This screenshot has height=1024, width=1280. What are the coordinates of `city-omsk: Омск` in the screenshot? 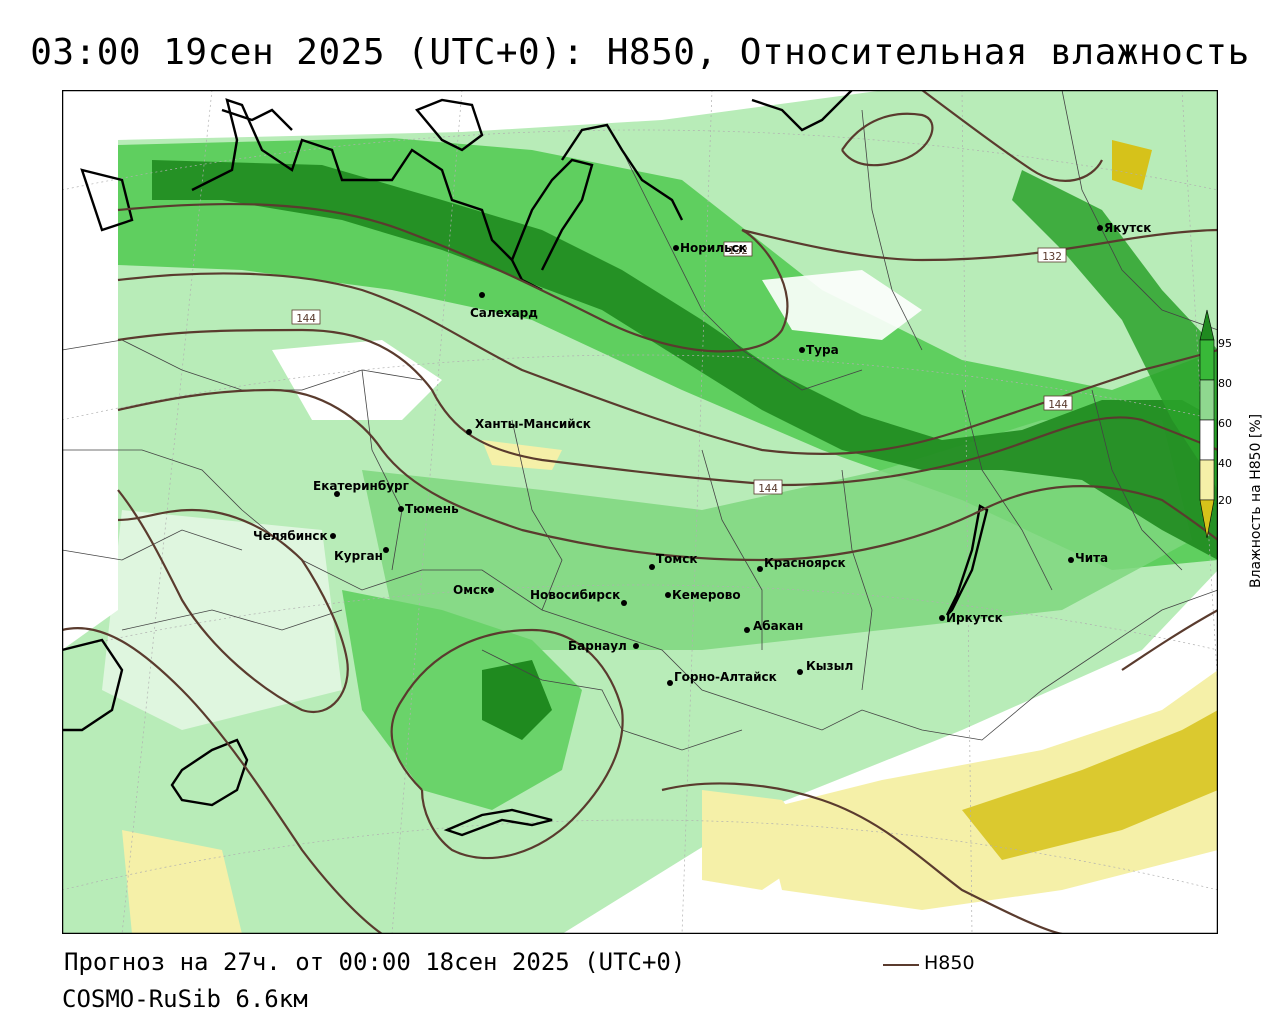 It's located at (473, 590).